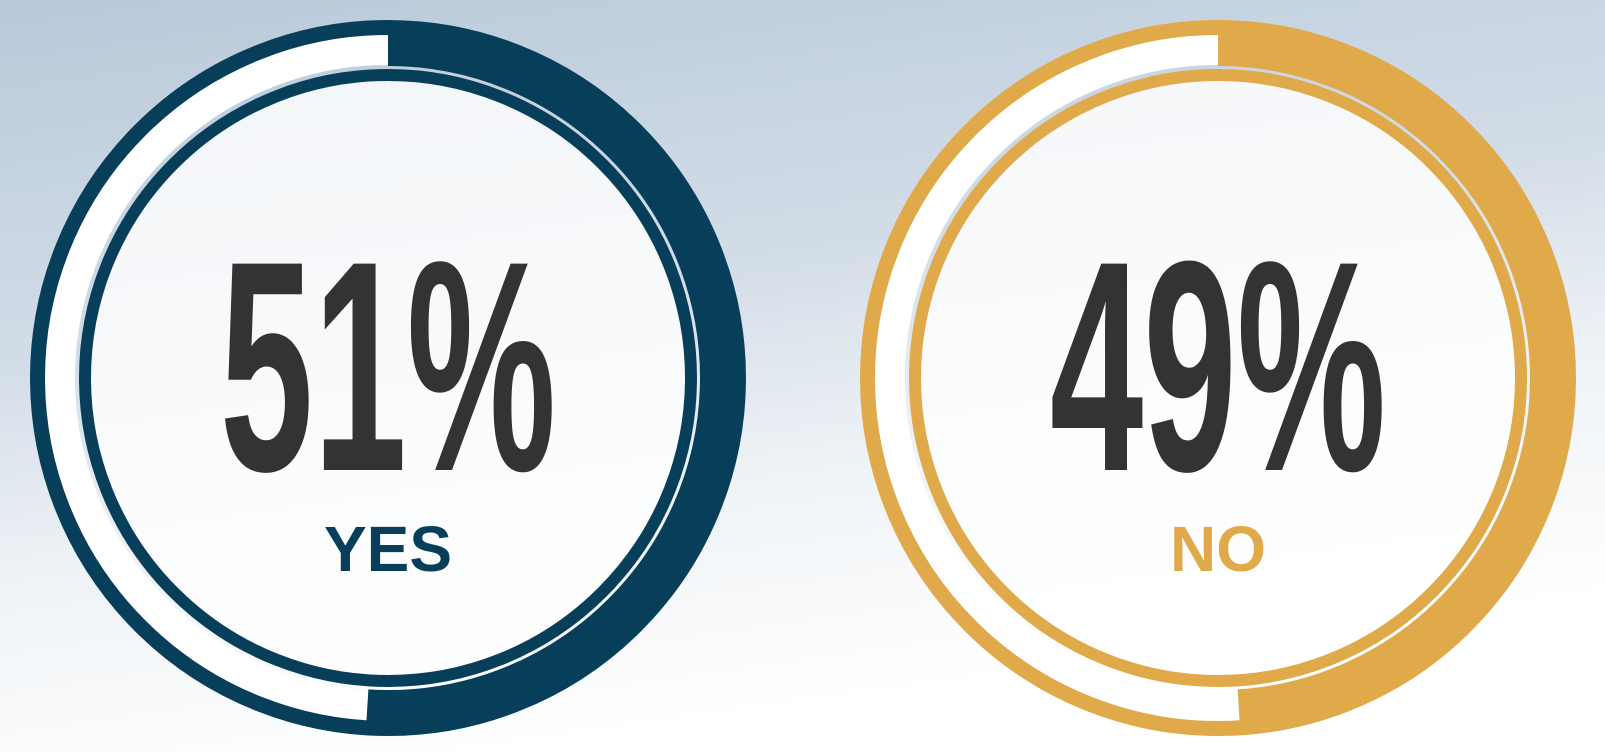 This screenshot has height=752, width=1605. Describe the element at coordinates (1218, 549) in the screenshot. I see `category-label: NO` at that location.